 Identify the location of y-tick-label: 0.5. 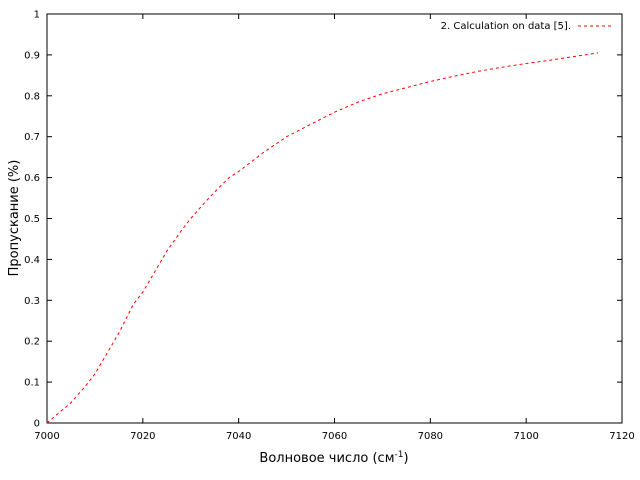
(32, 219).